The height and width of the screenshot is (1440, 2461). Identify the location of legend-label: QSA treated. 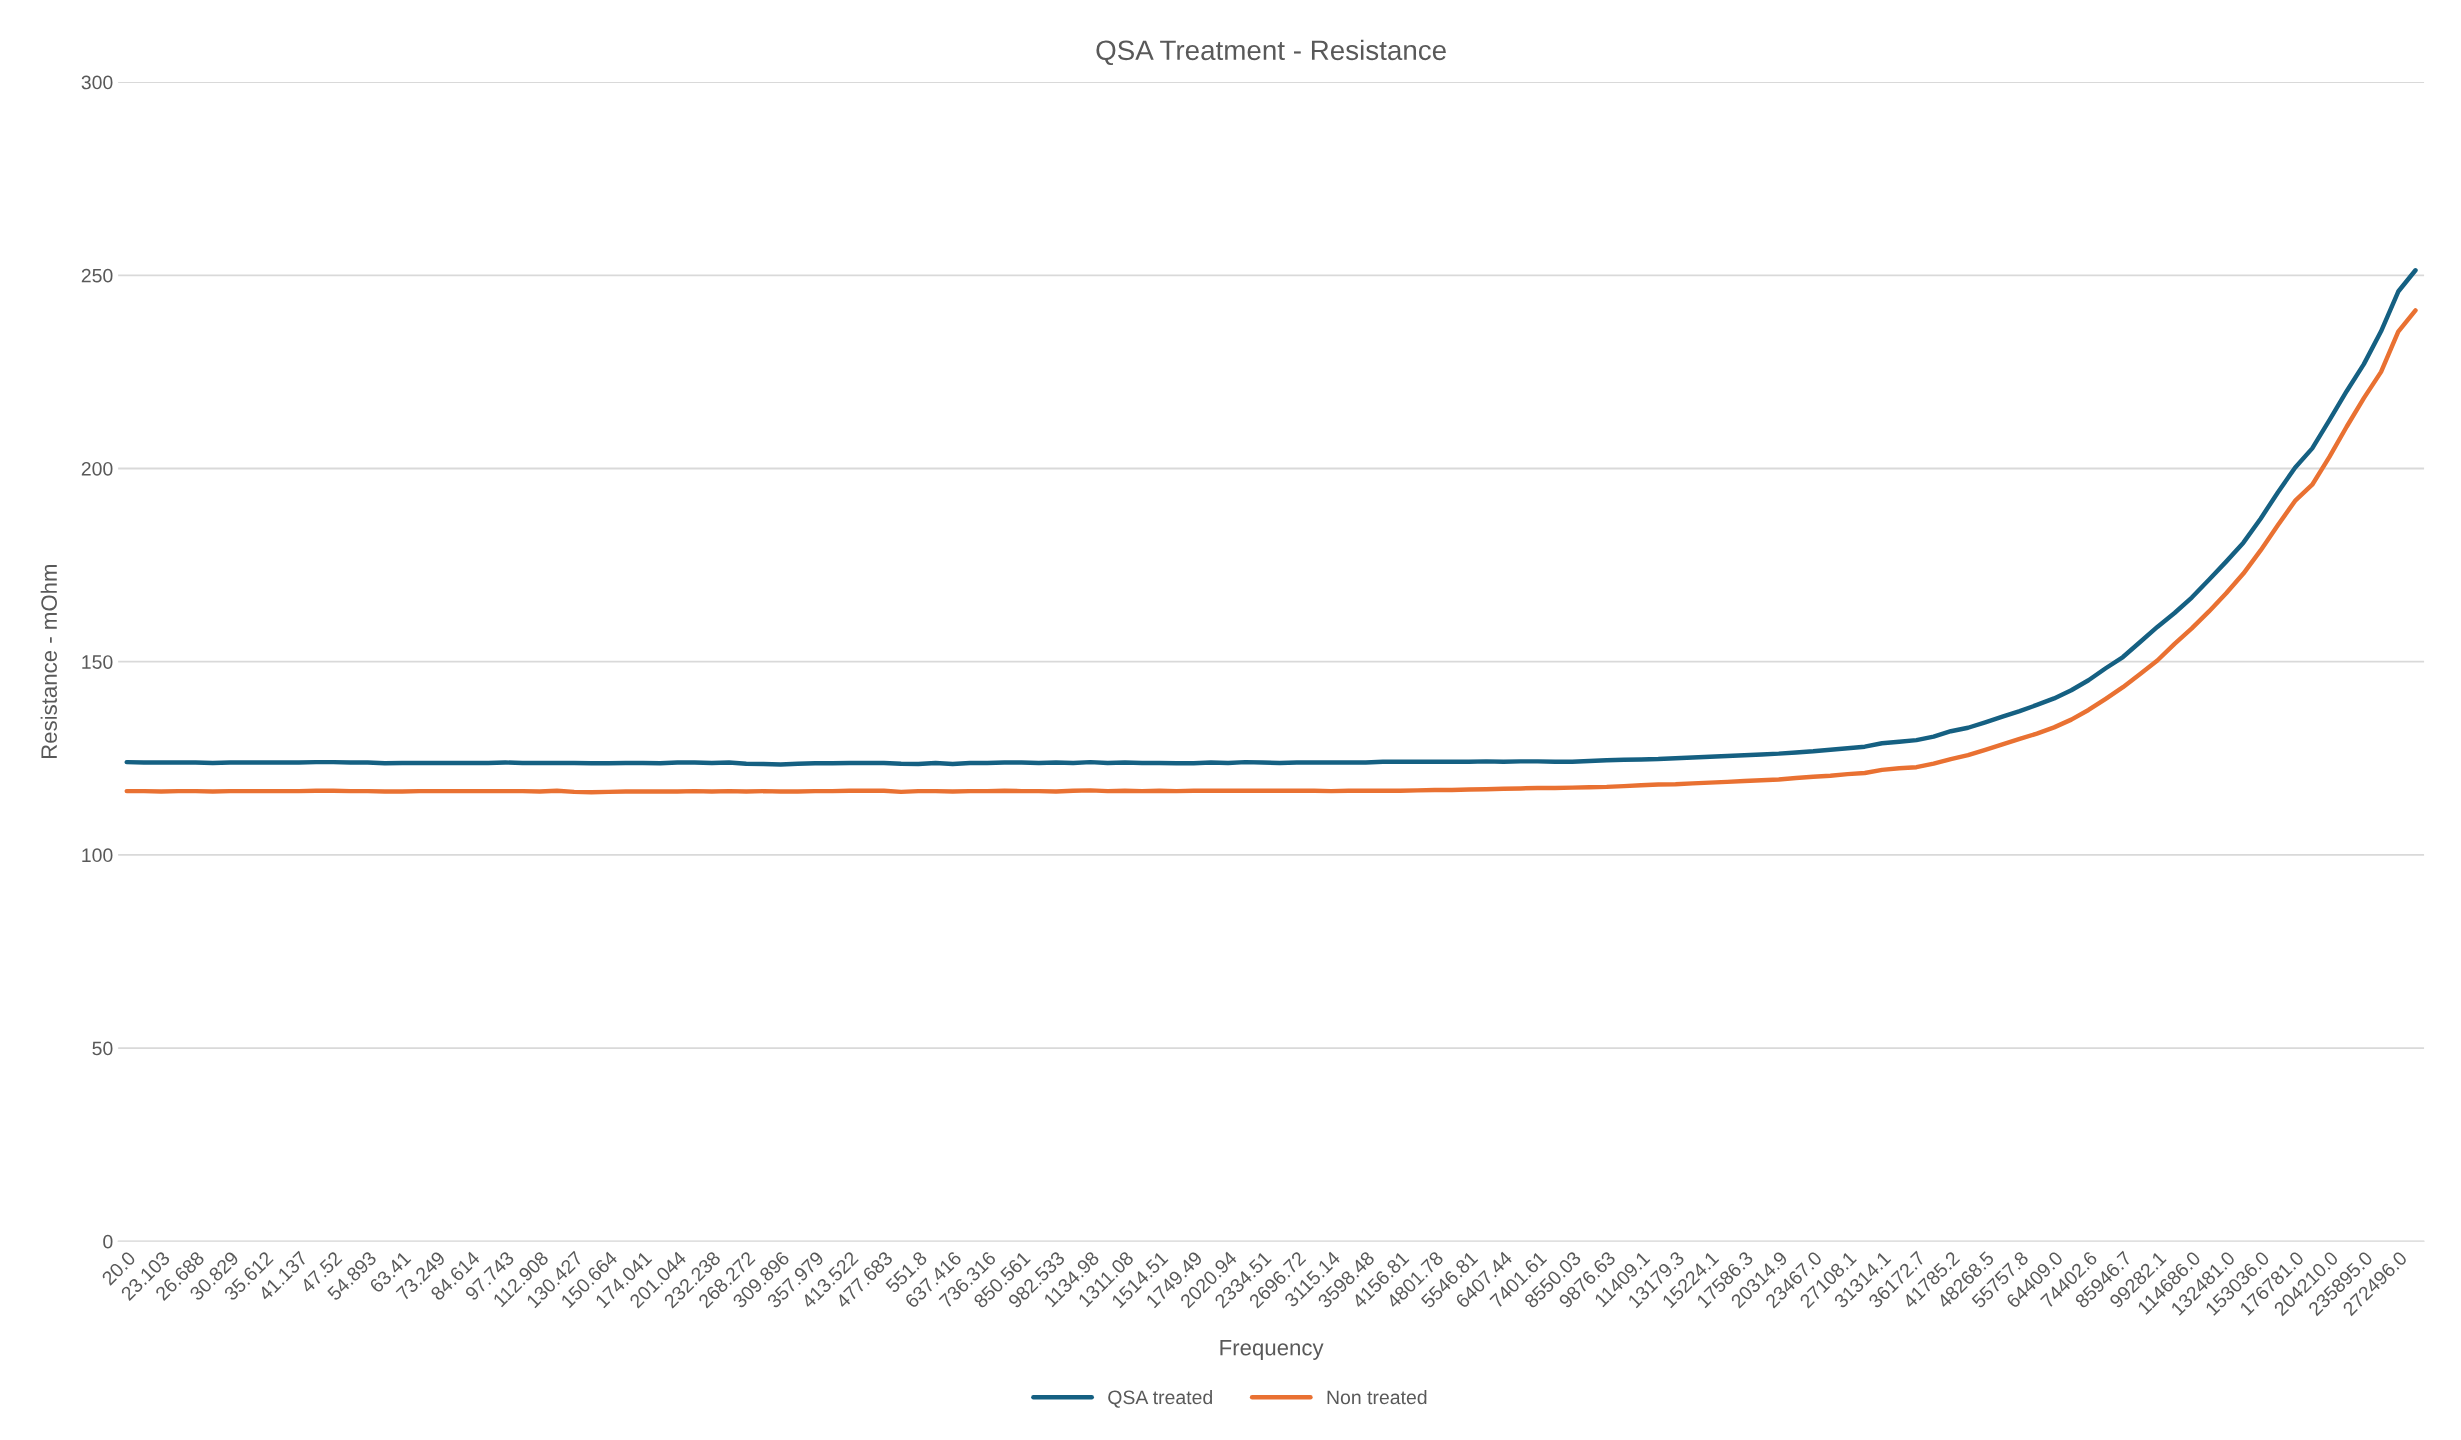
(1160, 1398).